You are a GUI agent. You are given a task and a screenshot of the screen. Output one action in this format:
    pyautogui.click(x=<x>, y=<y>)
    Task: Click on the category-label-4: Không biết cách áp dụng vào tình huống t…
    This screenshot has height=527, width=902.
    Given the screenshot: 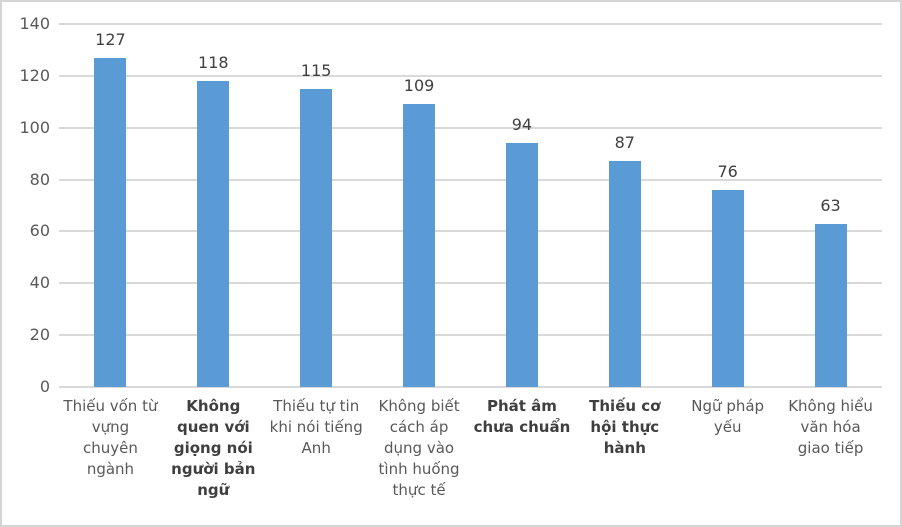 What is the action you would take?
    pyautogui.click(x=419, y=448)
    